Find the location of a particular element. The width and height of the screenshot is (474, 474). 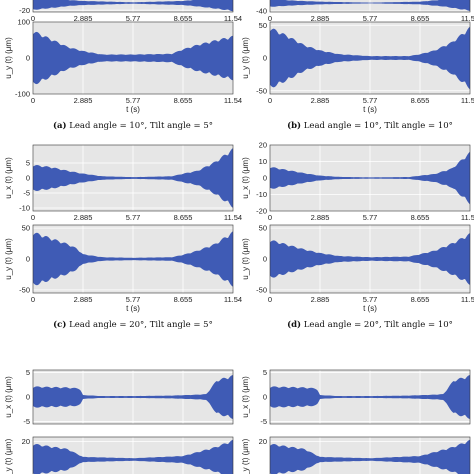

signal-f-ux is located at coordinates (370, 397).